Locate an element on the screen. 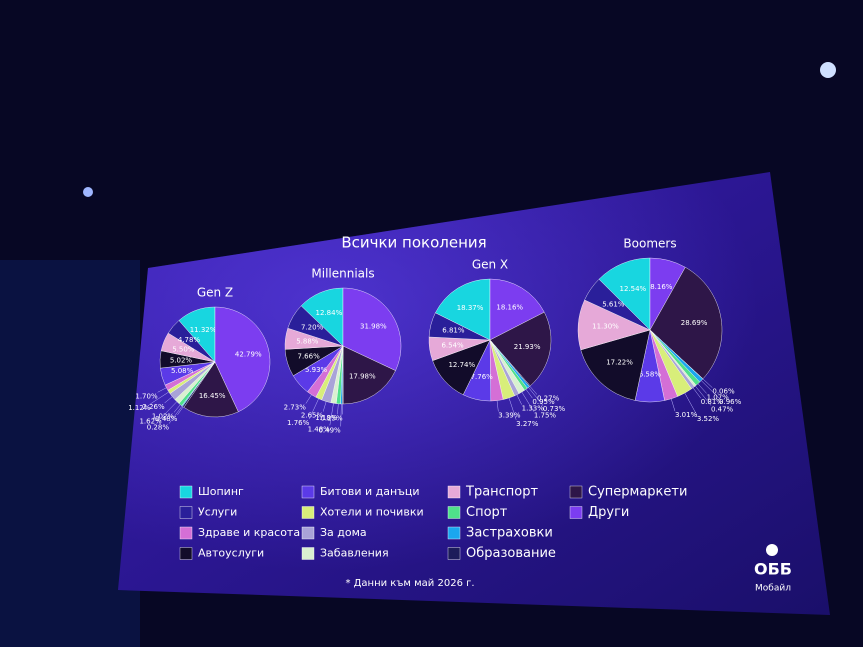  slice-label: 1.12% is located at coordinates (139, 408).